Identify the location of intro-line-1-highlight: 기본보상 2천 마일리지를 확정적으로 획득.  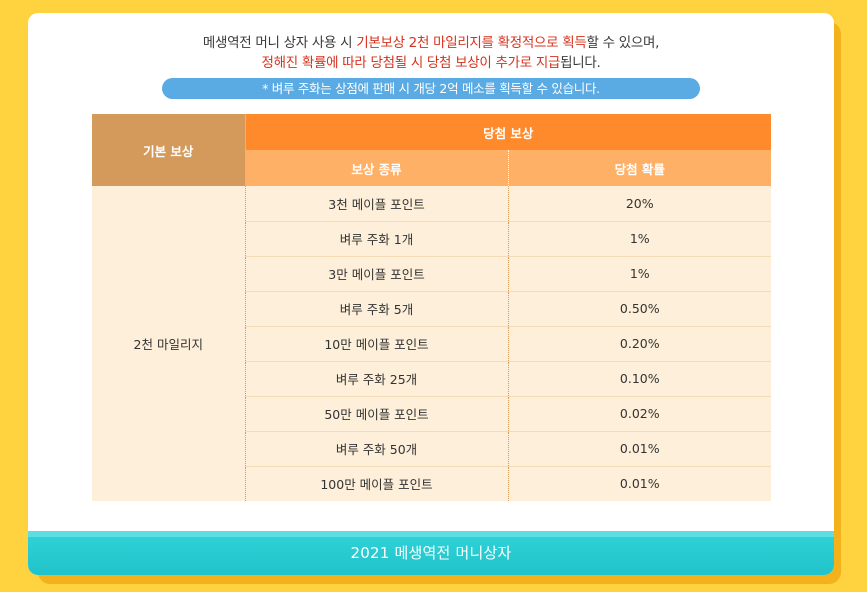
(471, 43).